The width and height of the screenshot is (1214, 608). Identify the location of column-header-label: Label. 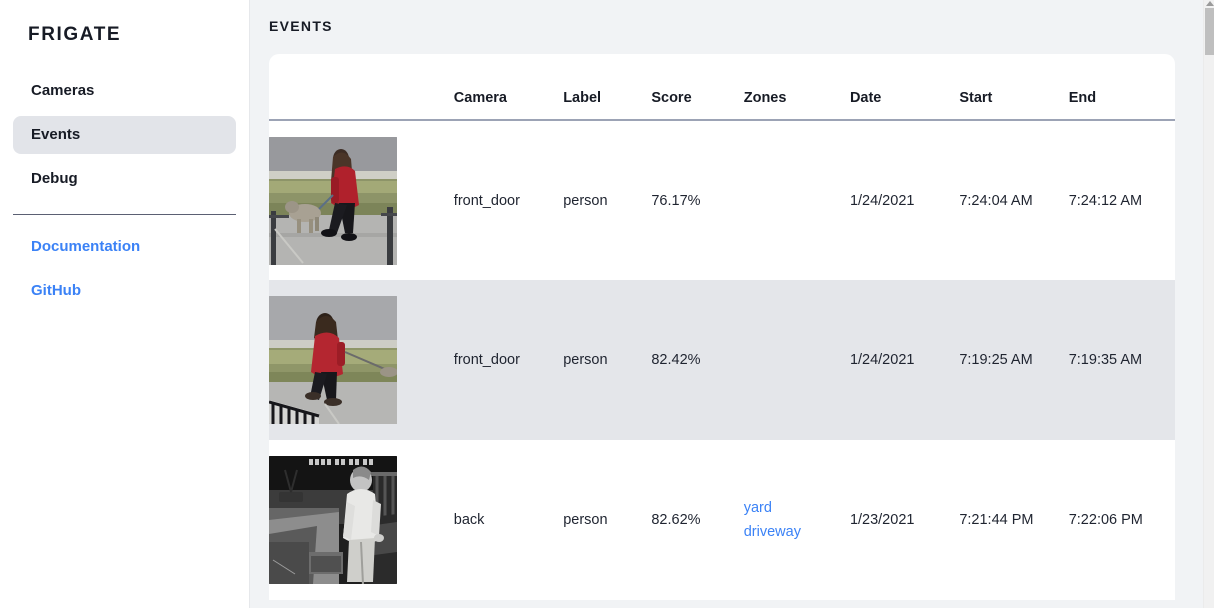
(582, 98).